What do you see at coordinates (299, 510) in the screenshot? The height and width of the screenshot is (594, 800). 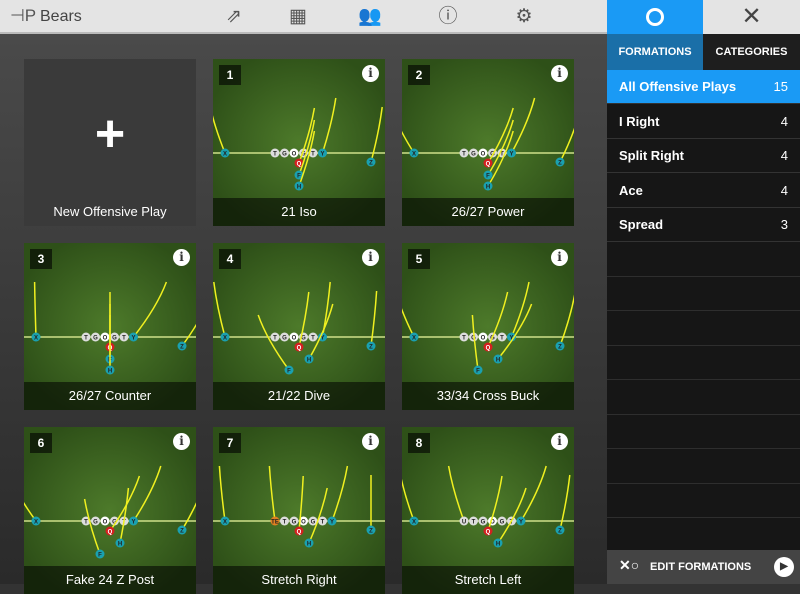 I see `play-tile: X TE T G O G T Y Z Q H 7 i Stretch Right` at bounding box center [299, 510].